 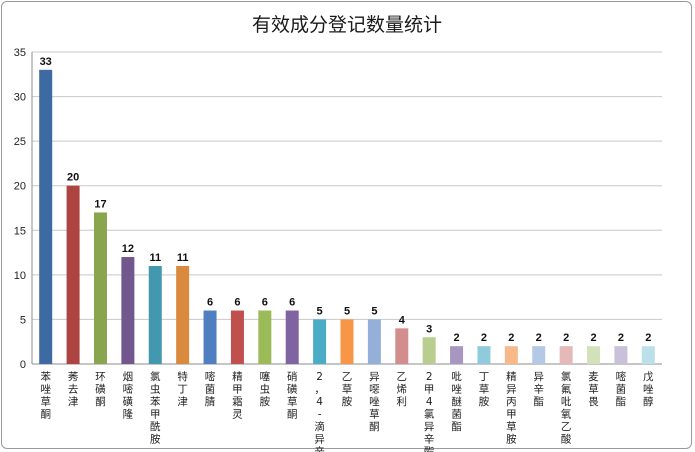 I want to click on category-label: 硝磺草酮, so click(x=292, y=395).